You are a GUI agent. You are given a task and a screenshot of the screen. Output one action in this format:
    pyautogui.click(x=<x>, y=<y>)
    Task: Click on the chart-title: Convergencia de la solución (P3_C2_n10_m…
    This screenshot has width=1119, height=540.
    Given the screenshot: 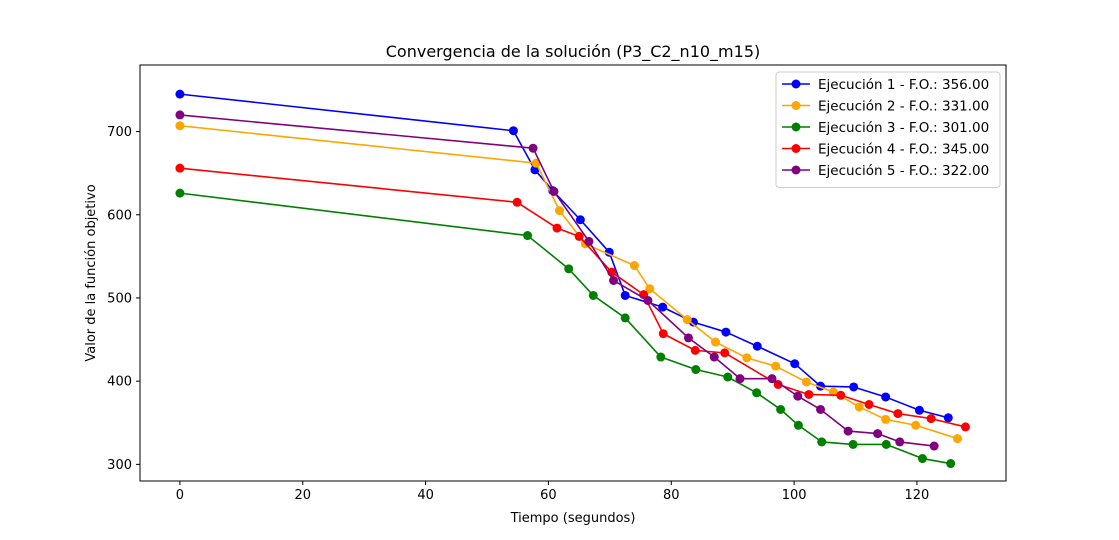 What is the action you would take?
    pyautogui.click(x=573, y=52)
    